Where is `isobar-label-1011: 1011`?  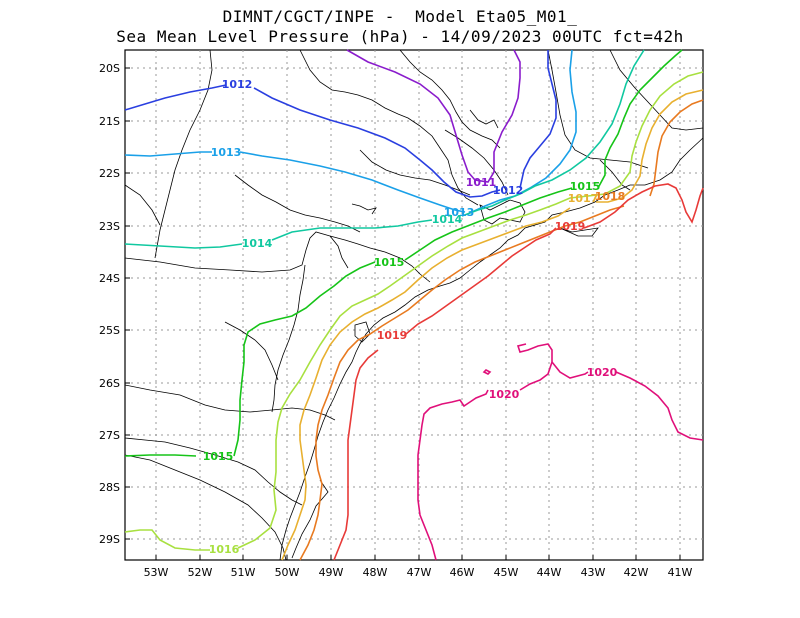
isobar-label-1011: 1011 is located at coordinates (481, 182).